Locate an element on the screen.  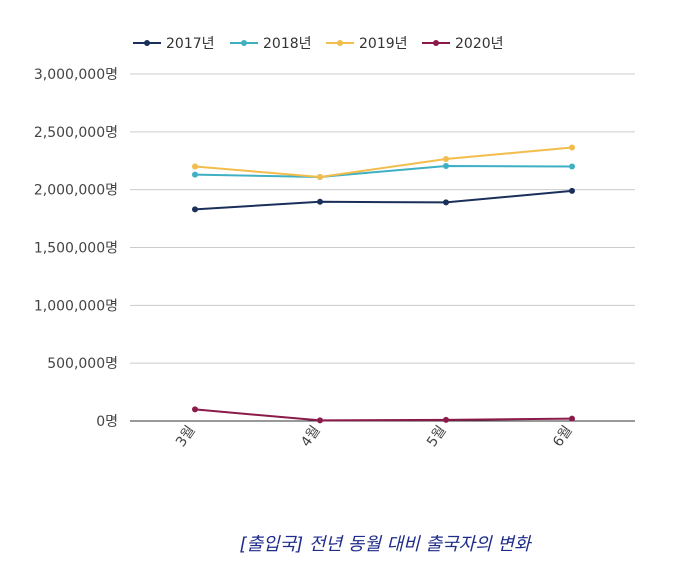
legend-label: 2019년 is located at coordinates (383, 44).